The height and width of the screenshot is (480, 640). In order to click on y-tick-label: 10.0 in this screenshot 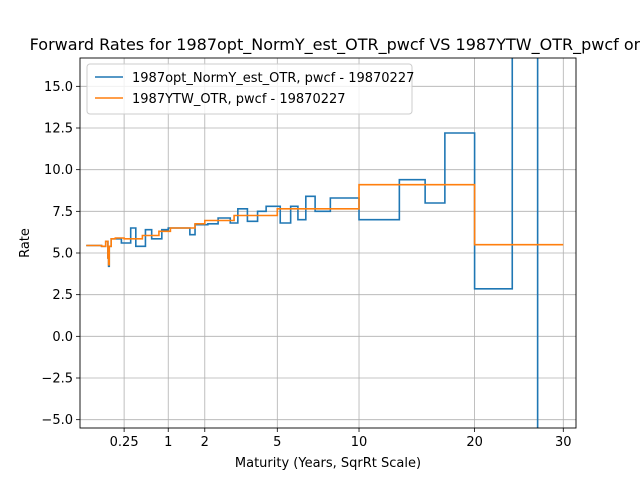, I will do `click(58, 170)`.